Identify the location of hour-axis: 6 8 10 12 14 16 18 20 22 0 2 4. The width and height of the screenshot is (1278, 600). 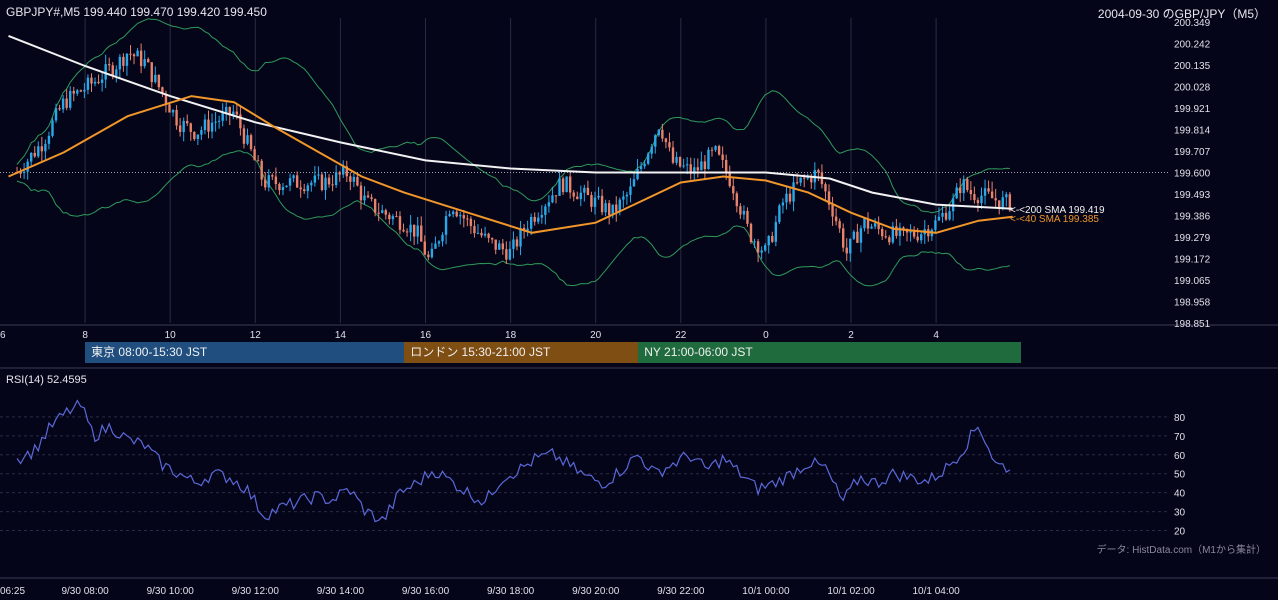
(469, 335).